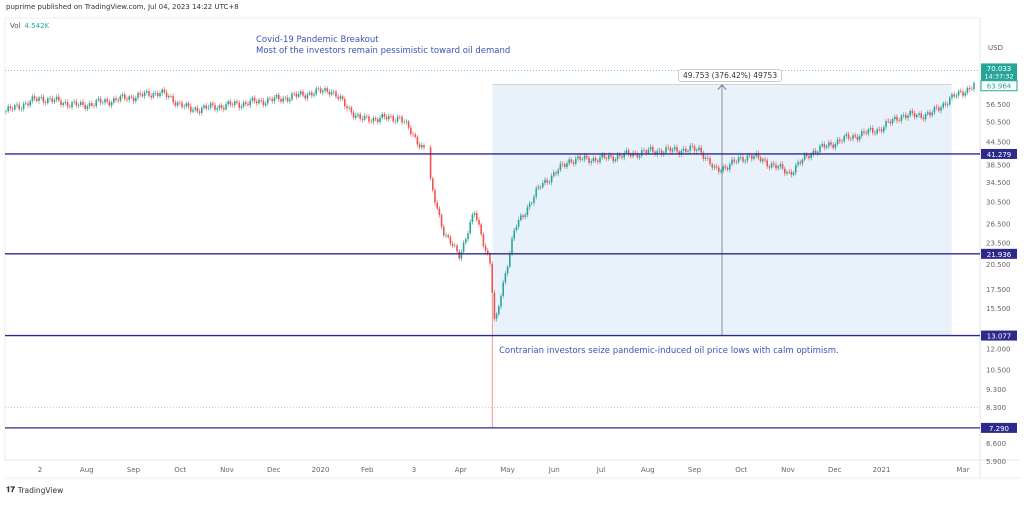 The height and width of the screenshot is (525, 1024). What do you see at coordinates (788, 470) in the screenshot?
I see `time-axis-tick: Nov` at bounding box center [788, 470].